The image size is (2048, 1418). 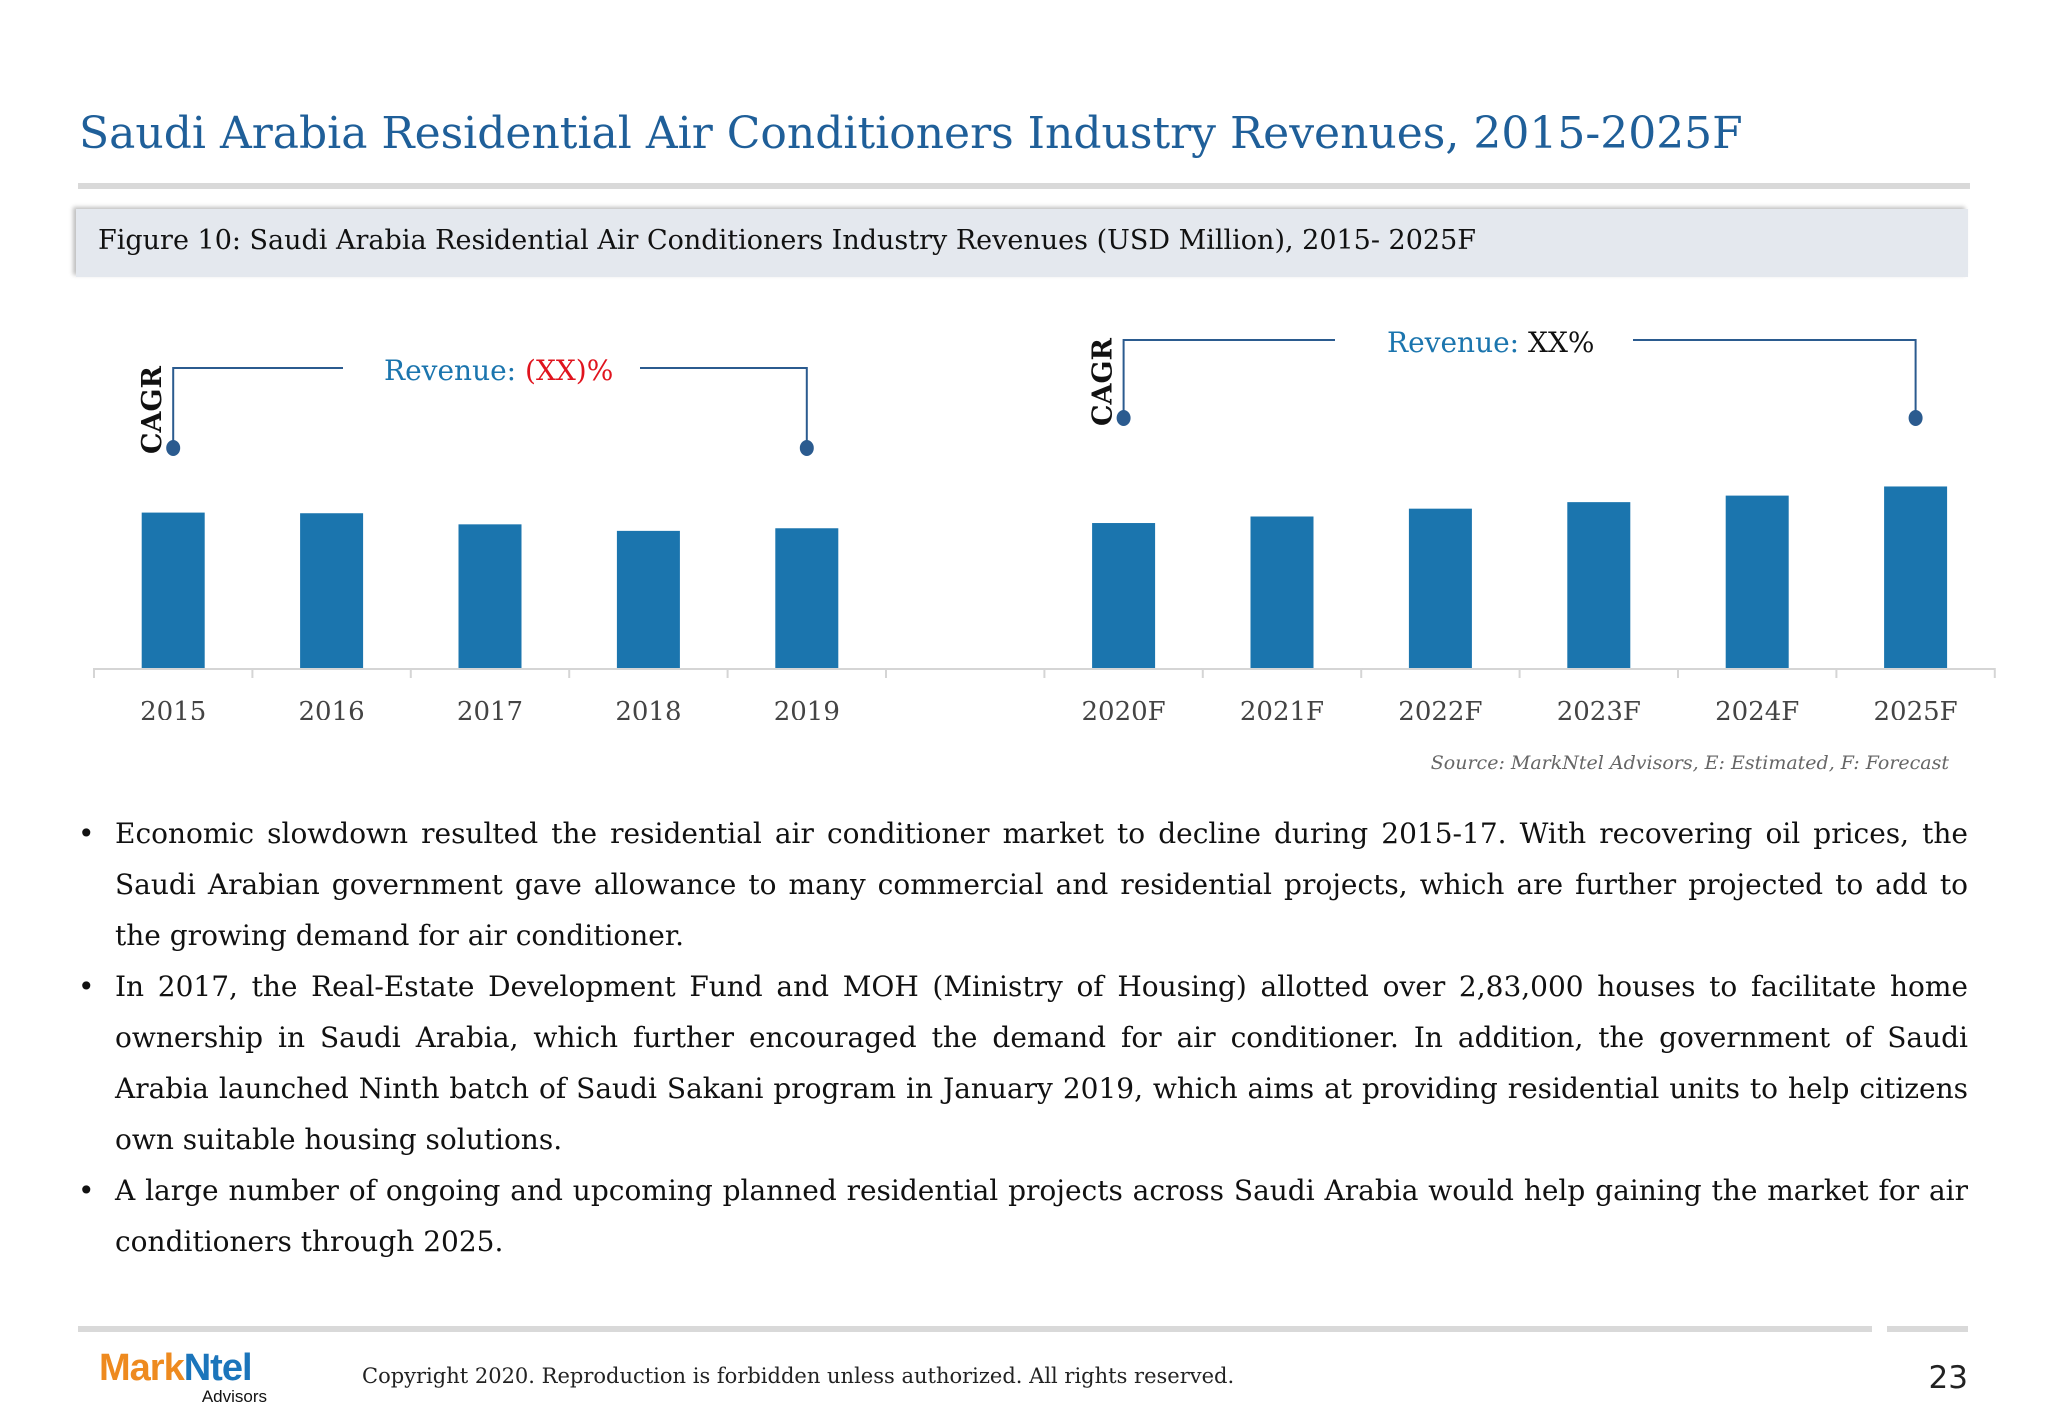 I want to click on x-tick-label: 2022F, so click(x=1440, y=708).